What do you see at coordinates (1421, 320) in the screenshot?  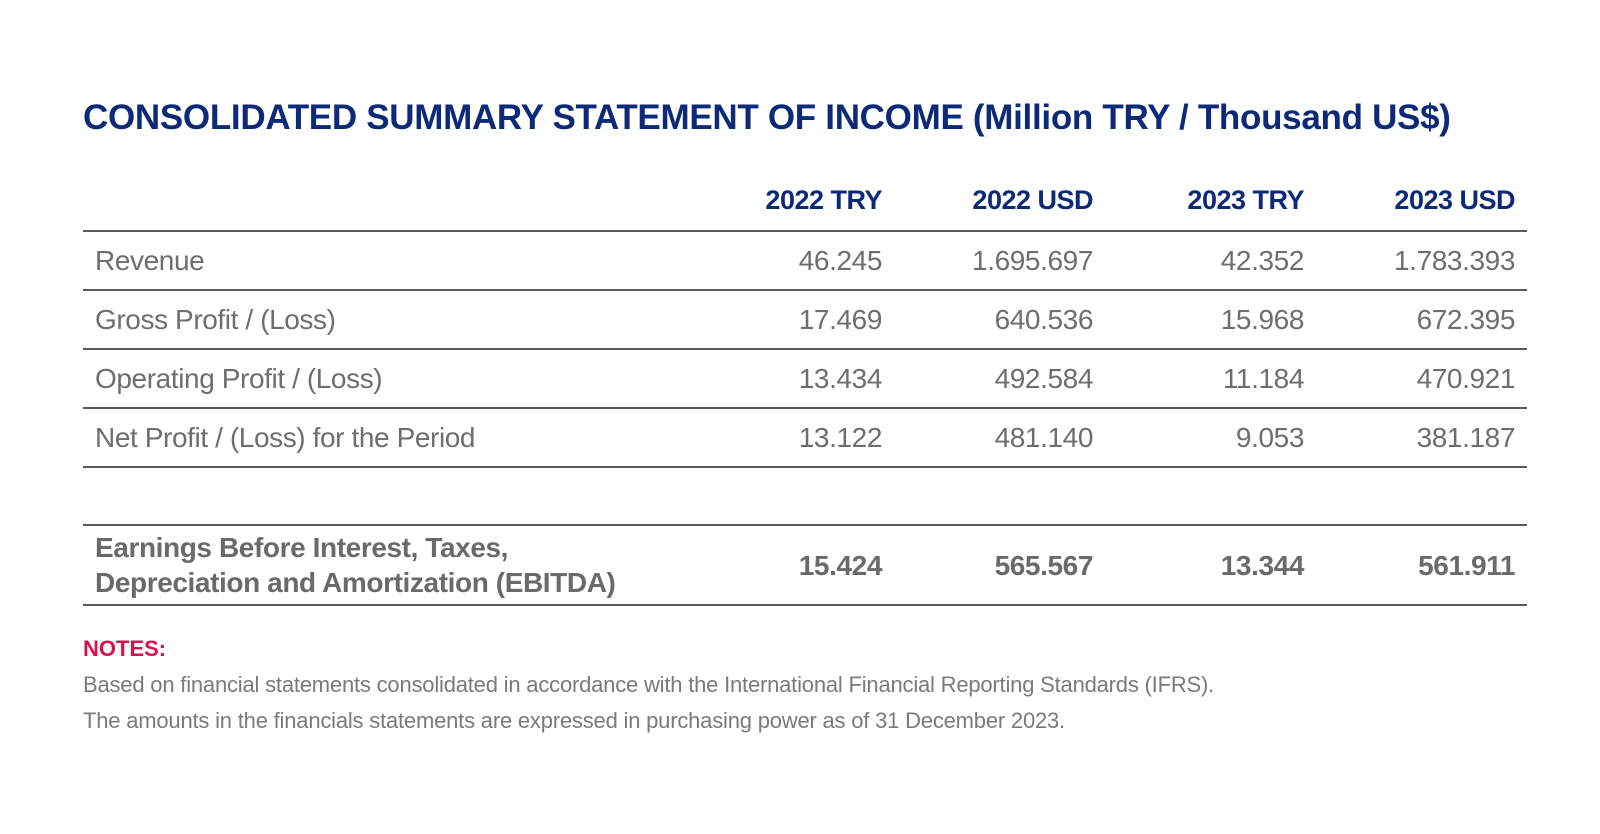 I see `value-2023-usd: 672.395` at bounding box center [1421, 320].